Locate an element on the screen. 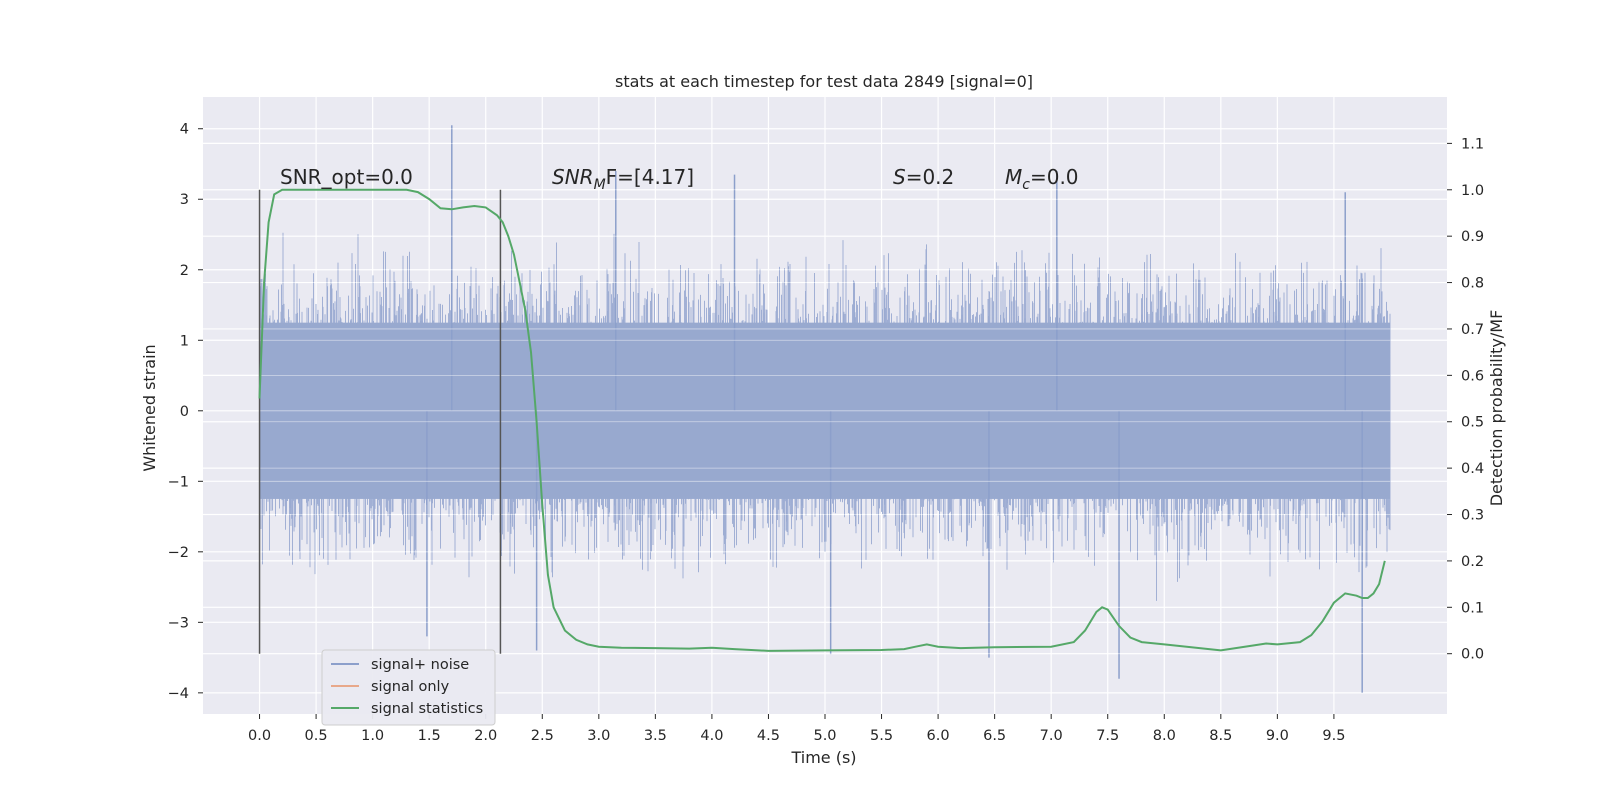 This screenshot has width=1600, height=800. annotation-mc-sub: c is located at coordinates (1026, 185).